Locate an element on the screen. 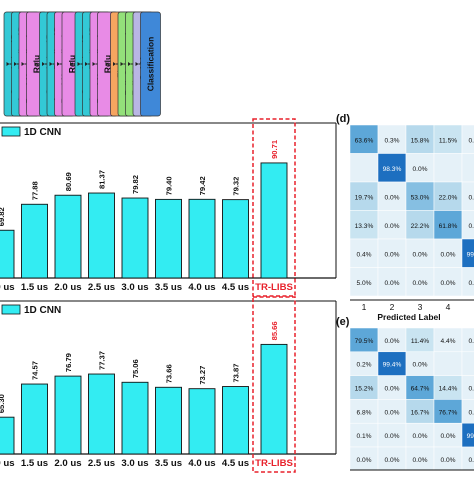  data-label: 81.37 is located at coordinates (102, 179).